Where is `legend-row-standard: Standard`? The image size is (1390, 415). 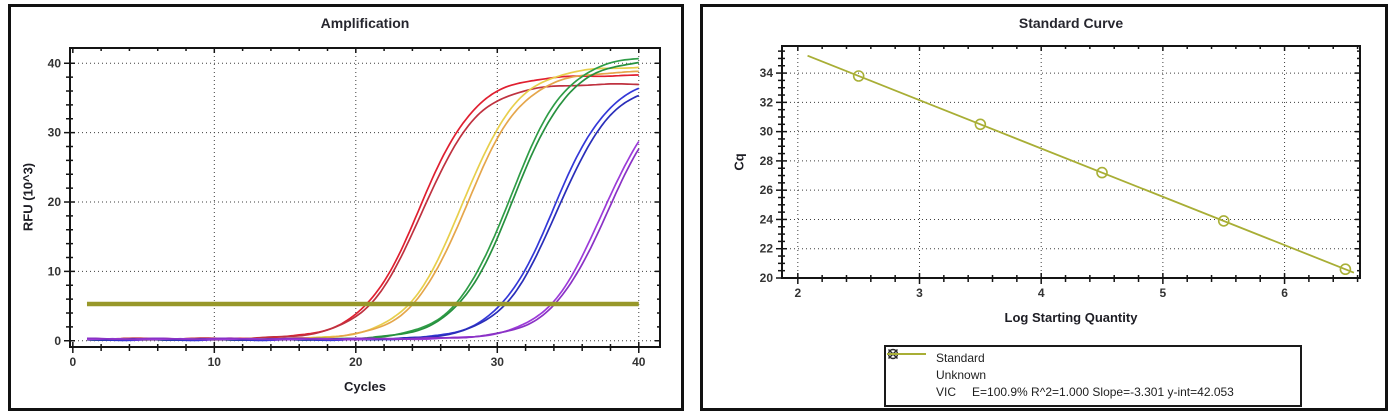
legend-row-standard: Standard is located at coordinates (1093, 357).